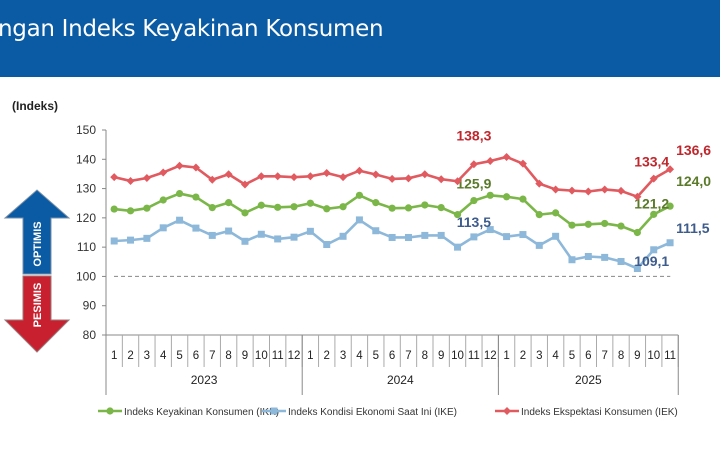  Describe the element at coordinates (278, 356) in the screenshot. I see `month-label: 11` at that location.